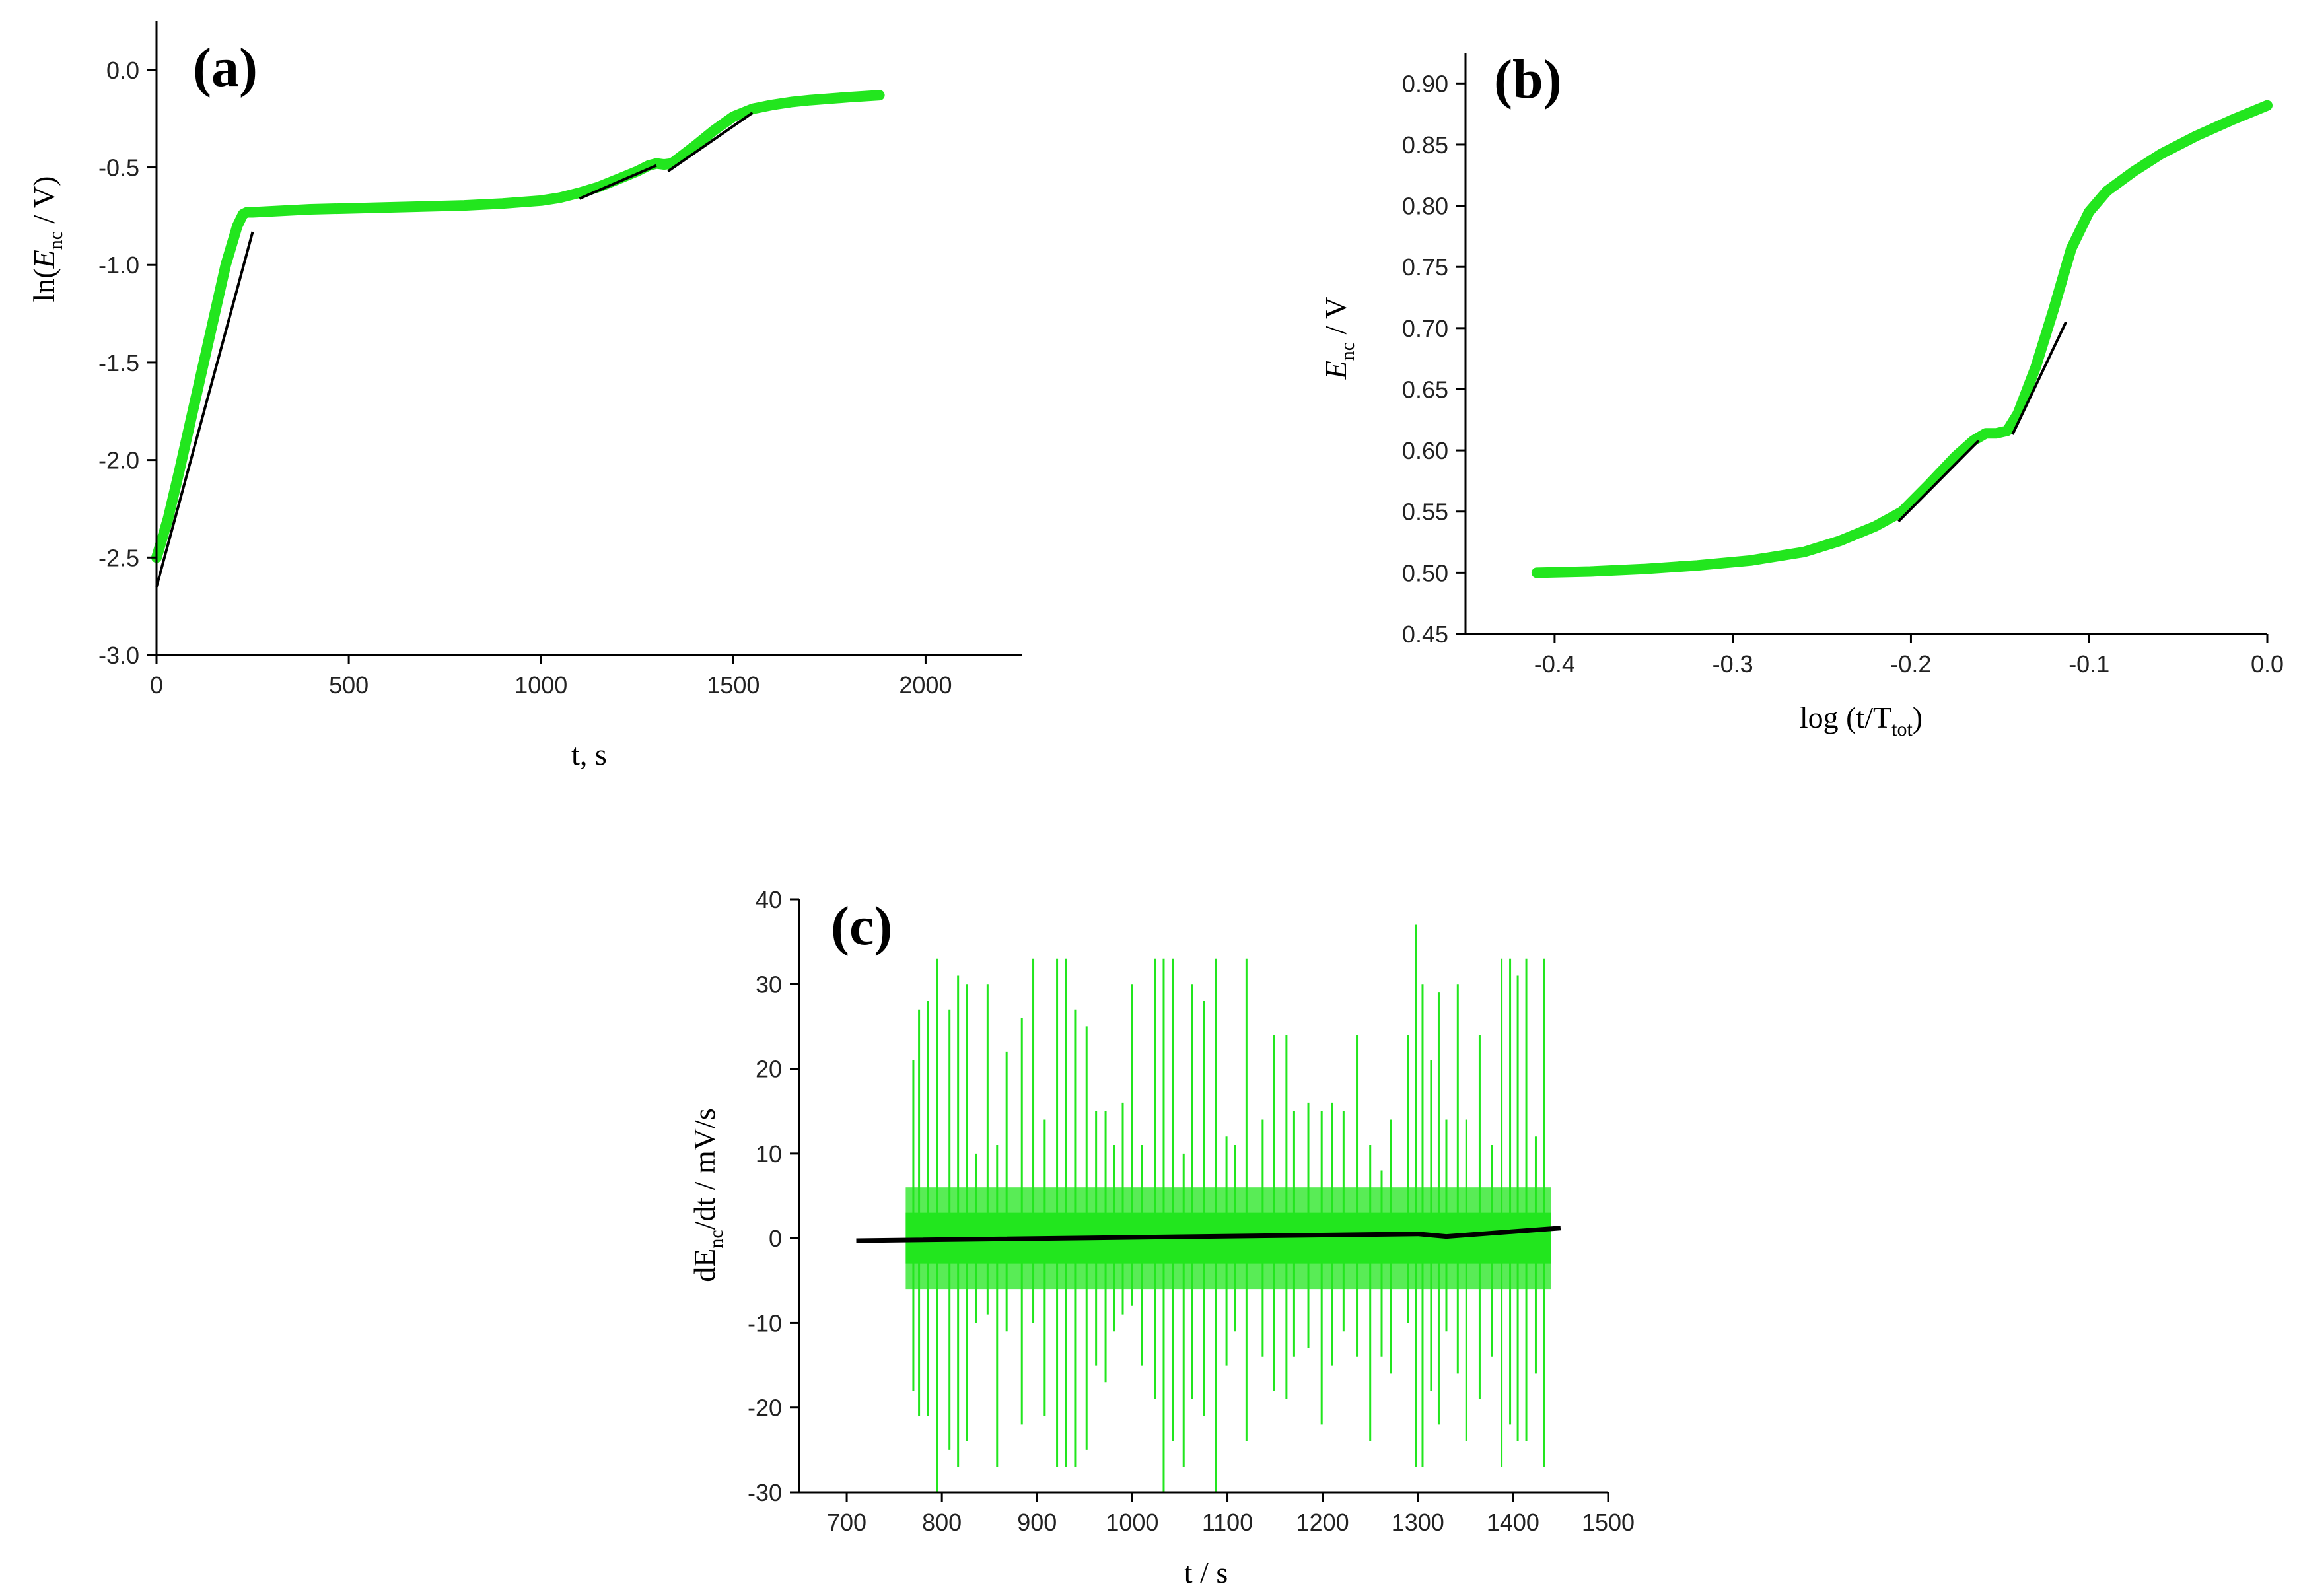 This screenshot has width=2297, height=1596. I want to click on panel-c-marks, so click(1209, 1208).